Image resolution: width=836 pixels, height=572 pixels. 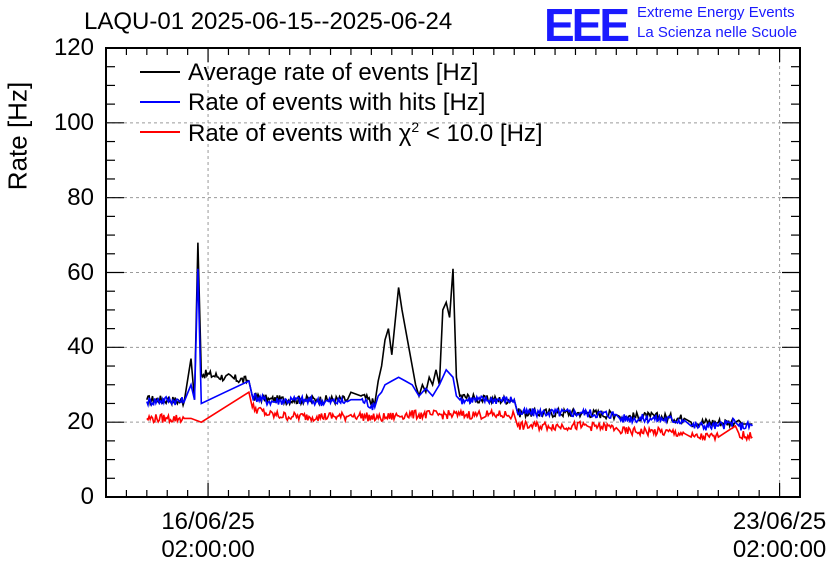 I want to click on y-tick-label: 100, so click(x=73, y=122).